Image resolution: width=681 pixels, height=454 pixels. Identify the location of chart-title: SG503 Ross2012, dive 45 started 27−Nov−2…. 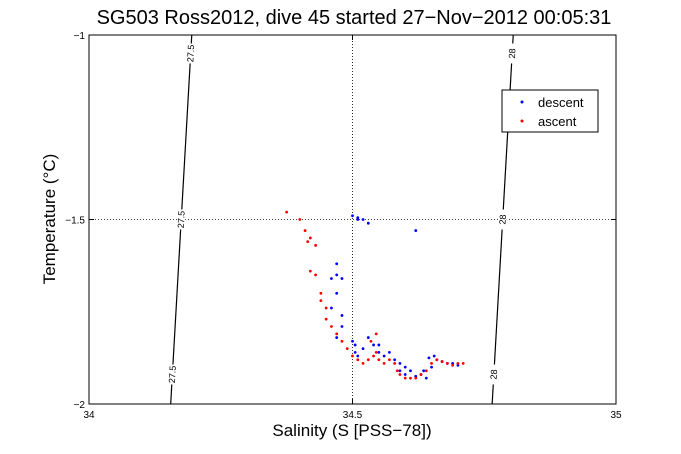
(354, 18).